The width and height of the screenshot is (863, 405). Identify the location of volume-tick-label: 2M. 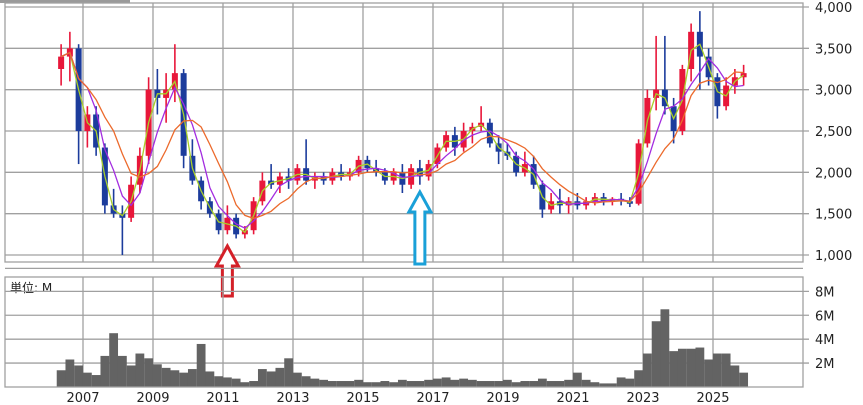
(825, 364).